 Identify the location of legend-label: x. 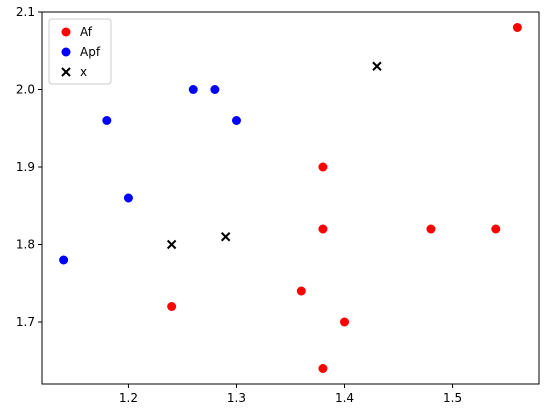
(83, 72).